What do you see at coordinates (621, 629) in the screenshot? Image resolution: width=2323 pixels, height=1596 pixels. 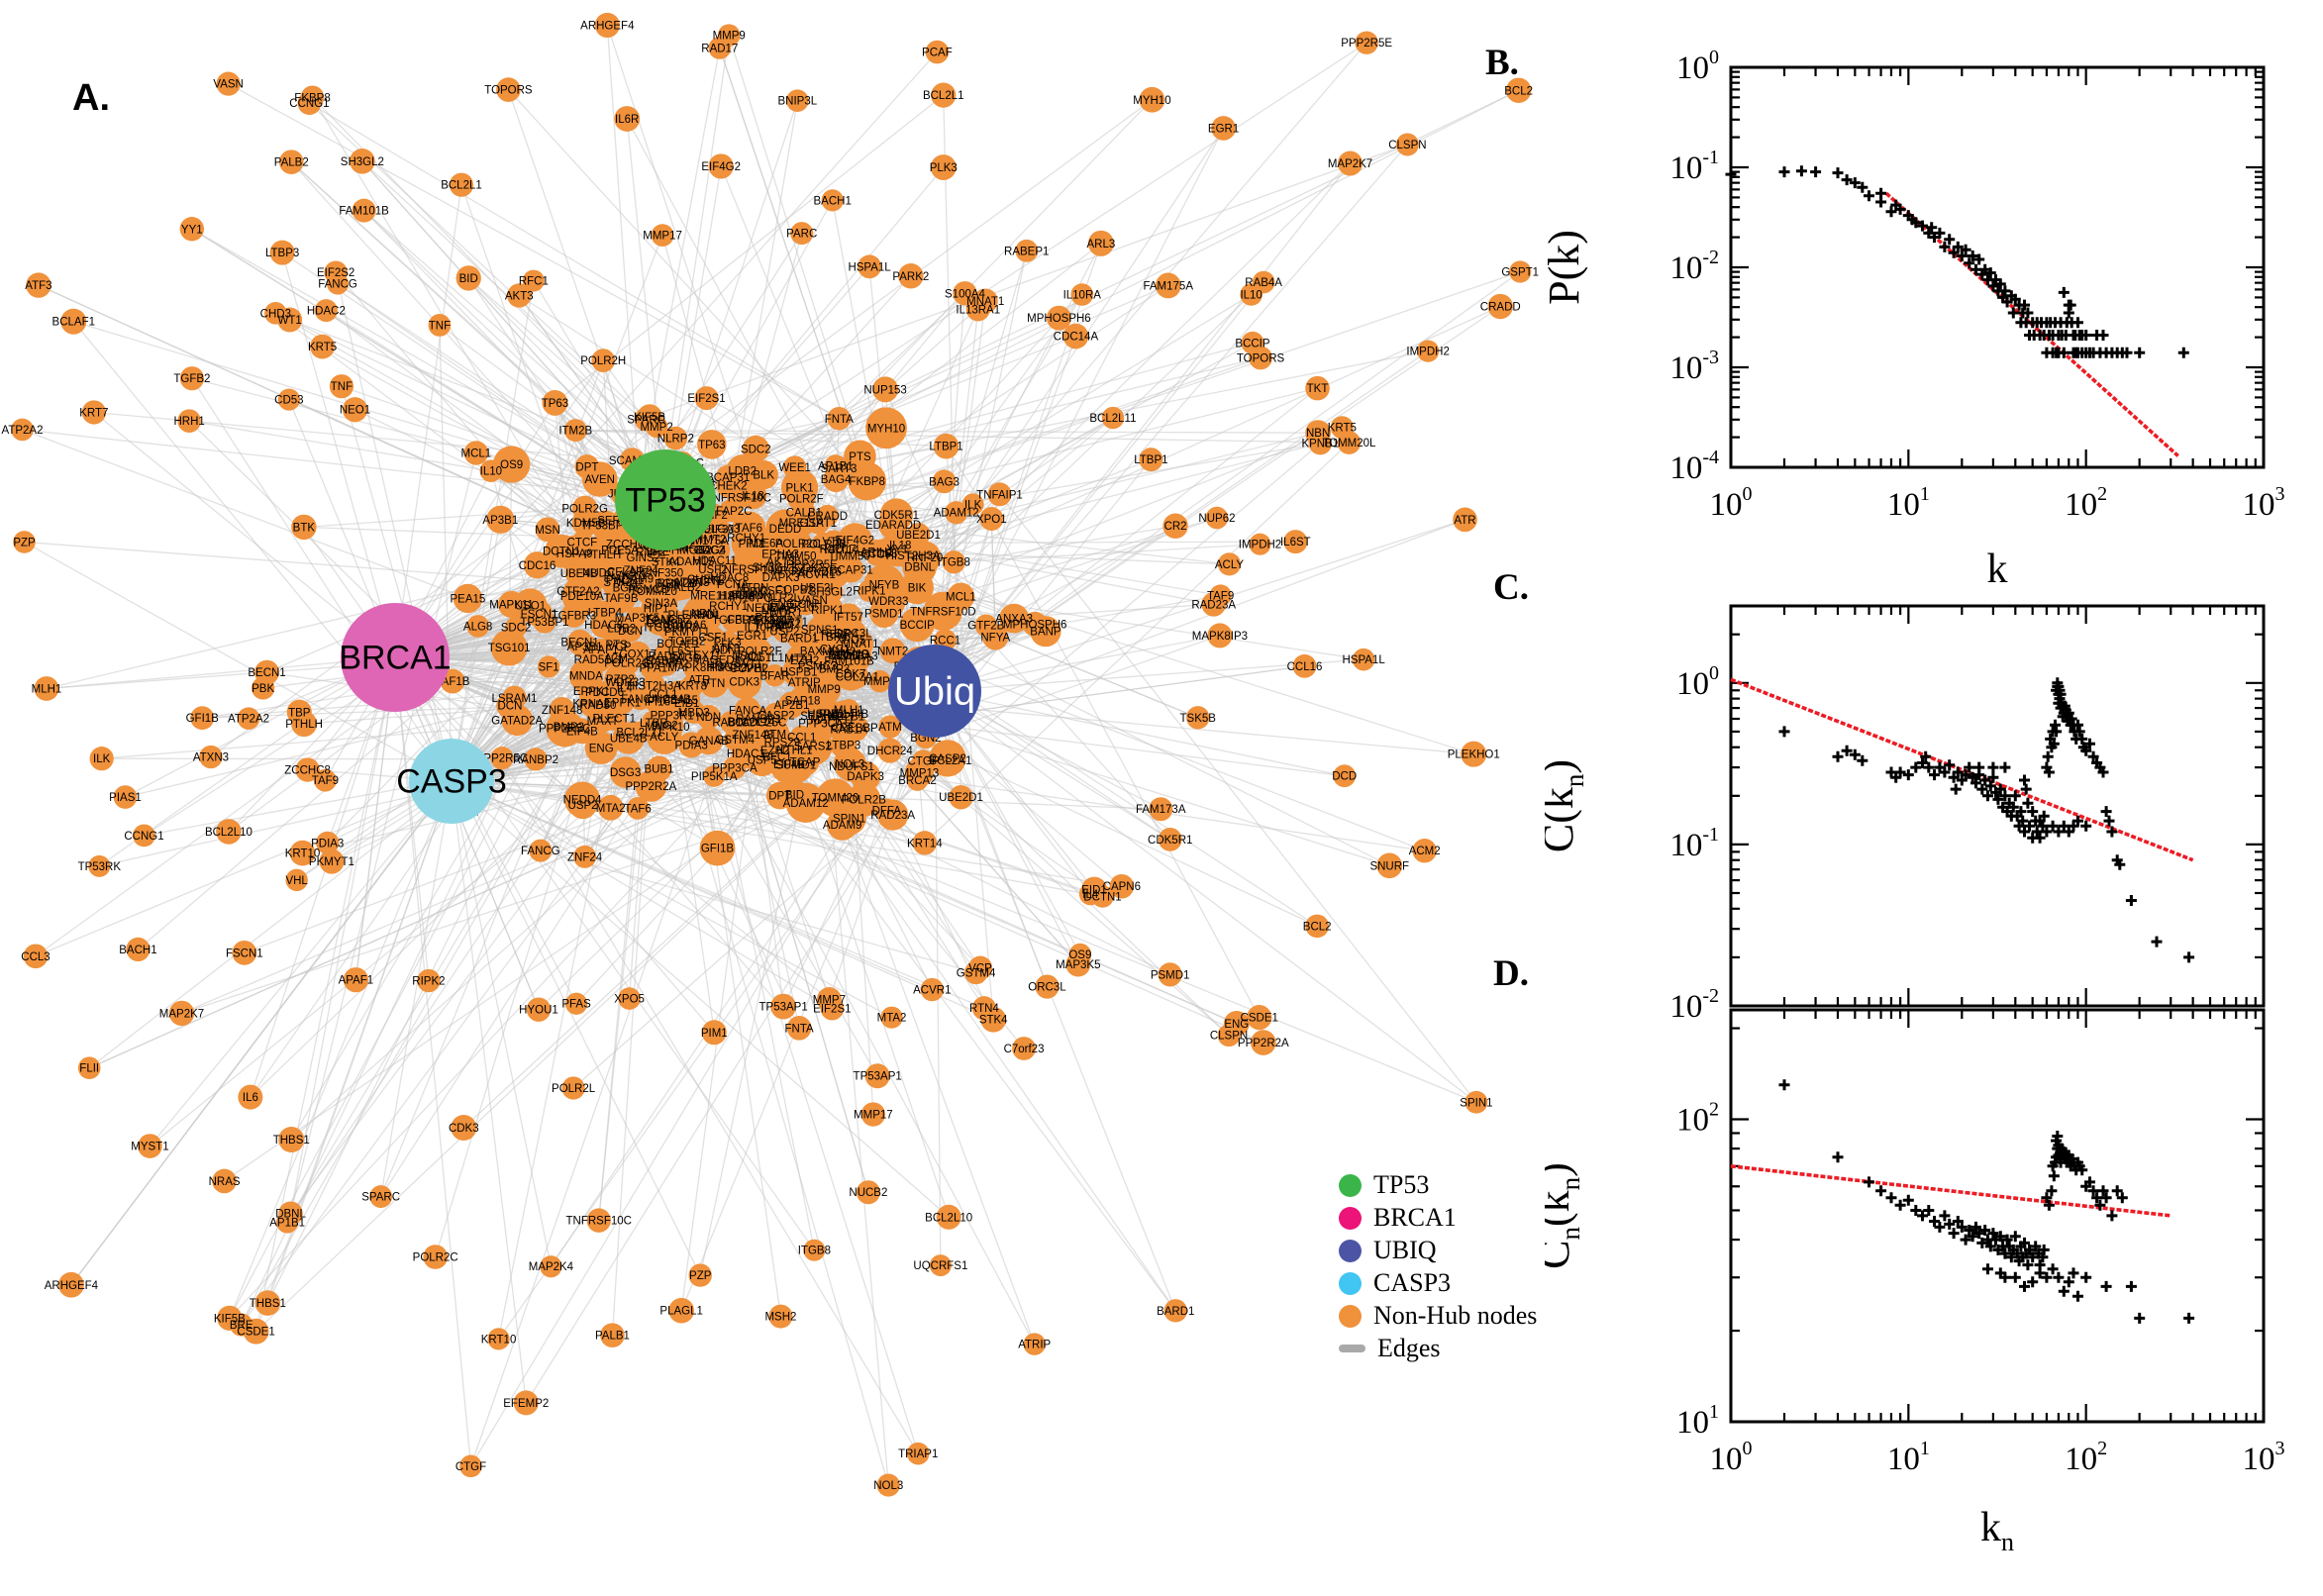 I see `network-node-label: LDB2` at bounding box center [621, 629].